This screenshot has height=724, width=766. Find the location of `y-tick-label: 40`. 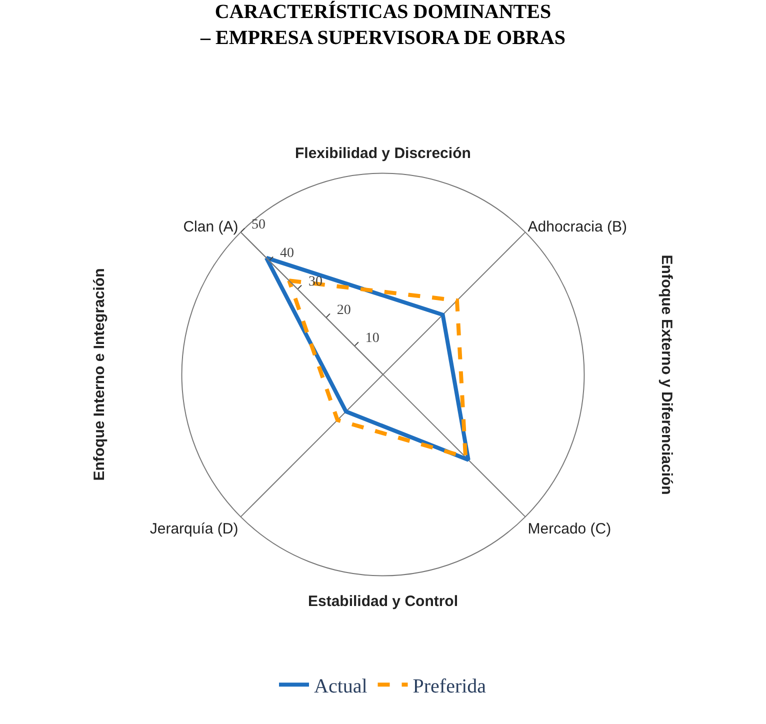

y-tick-label: 40 is located at coordinates (287, 253).